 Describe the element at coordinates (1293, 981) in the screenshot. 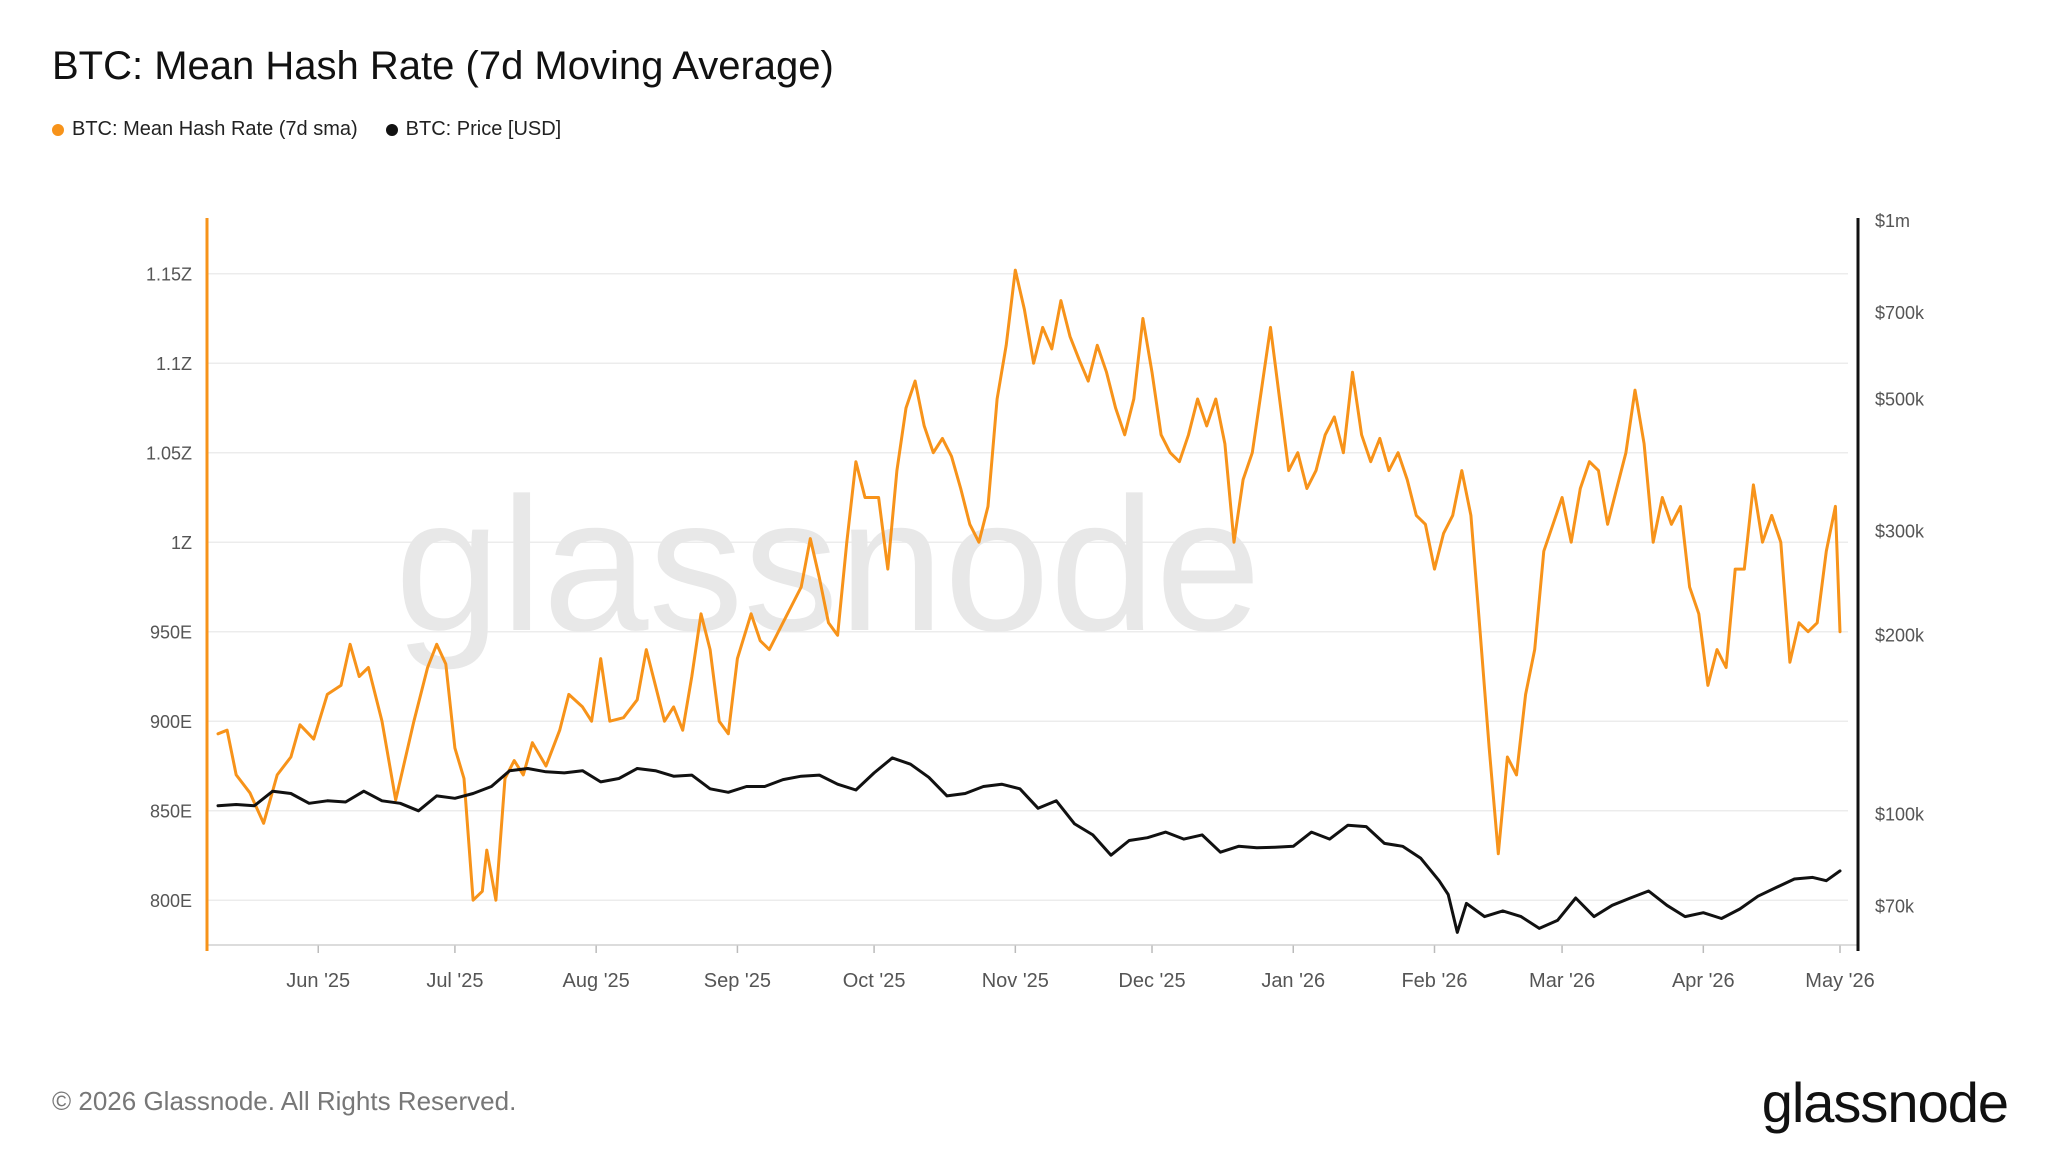

I see `x-tick-label: Jan '26` at that location.